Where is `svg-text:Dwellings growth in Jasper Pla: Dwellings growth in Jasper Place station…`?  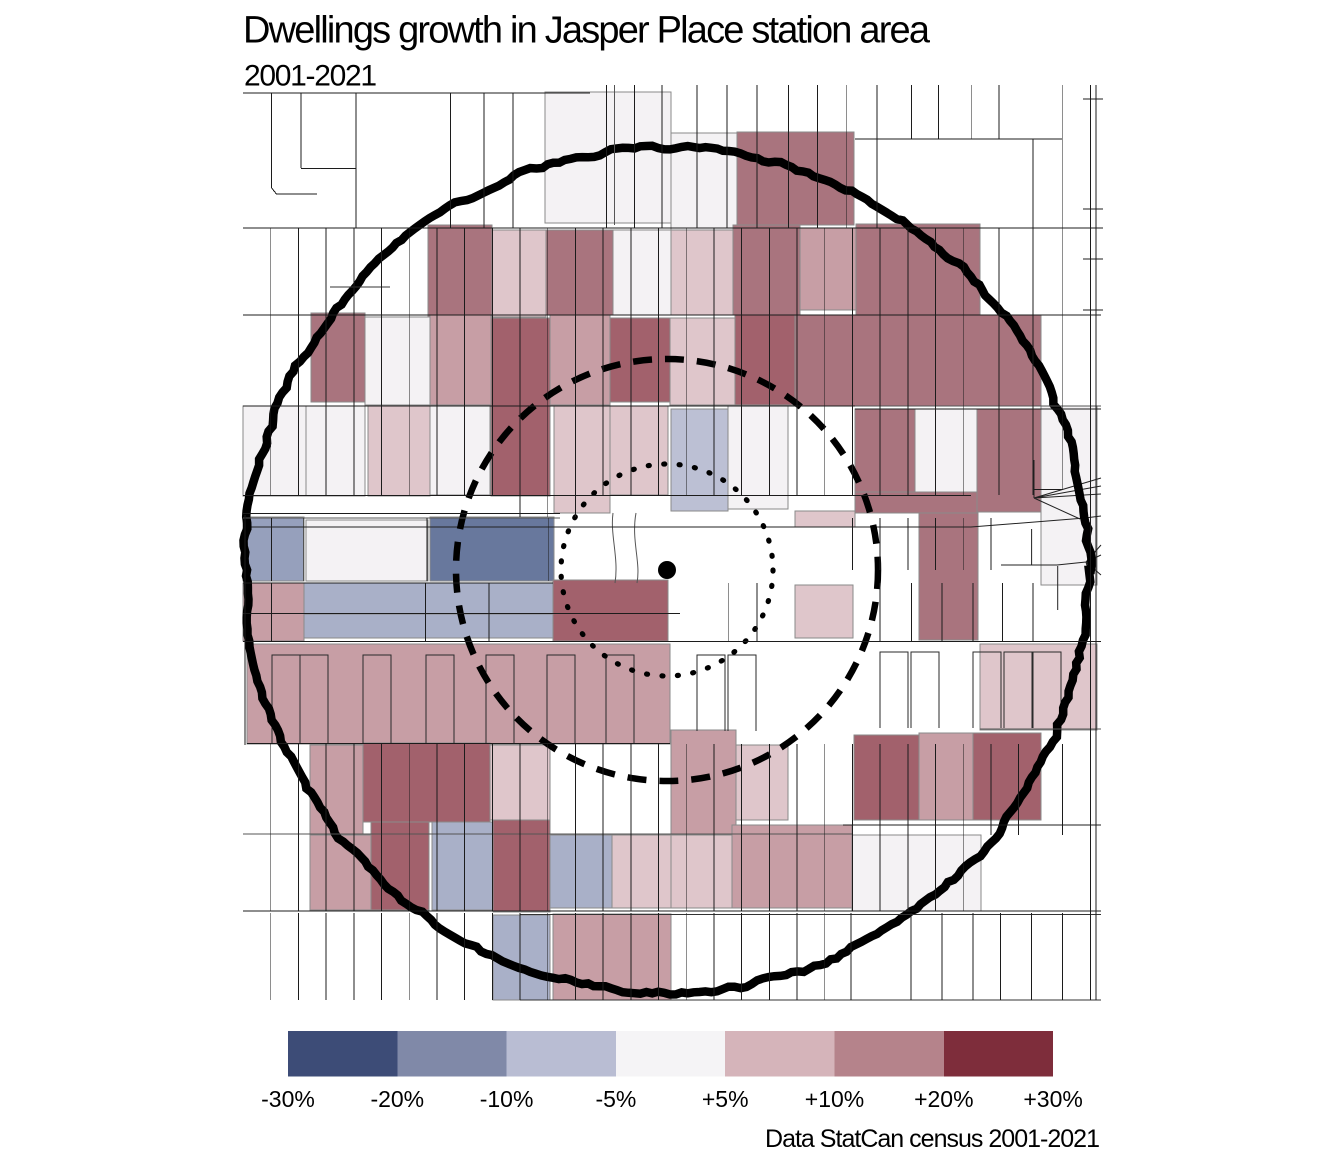
svg-text:Dwellings growth in Jasper Pla: Dwellings growth in Jasper Place station… is located at coordinates (587, 31).